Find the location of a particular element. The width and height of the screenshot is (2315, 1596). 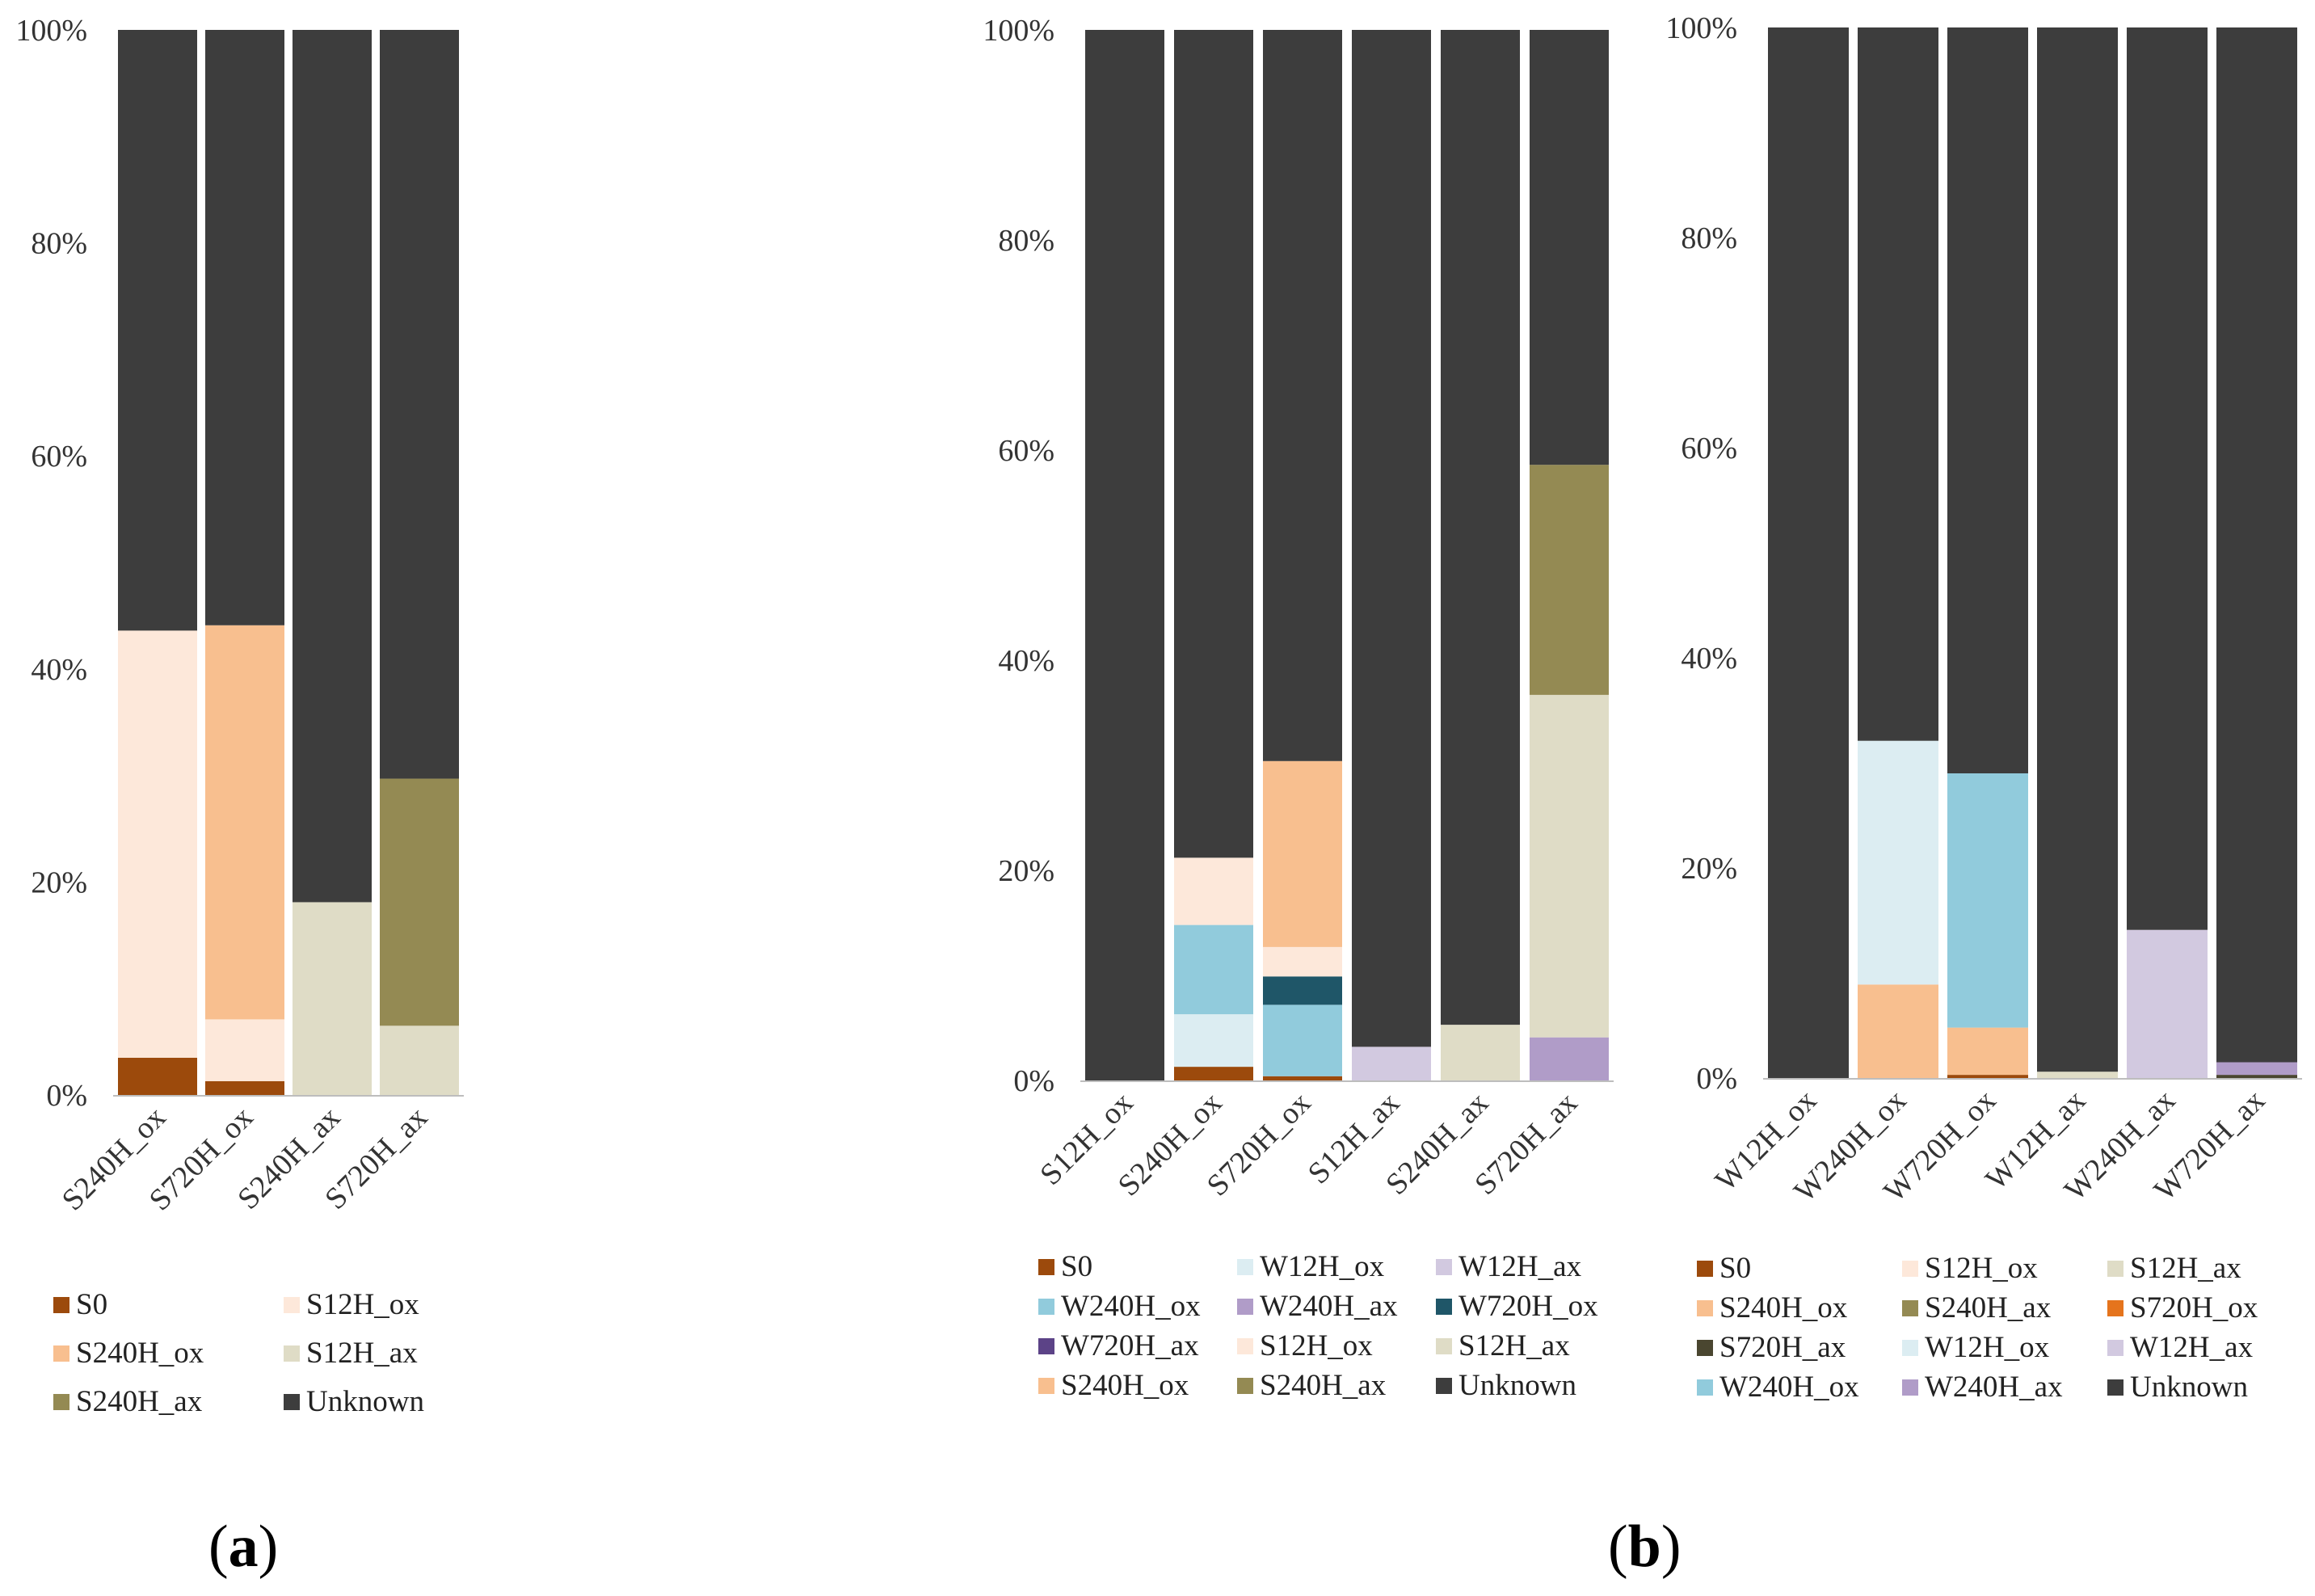

legend-swatch-w12h-ox is located at coordinates (1910, 1348).